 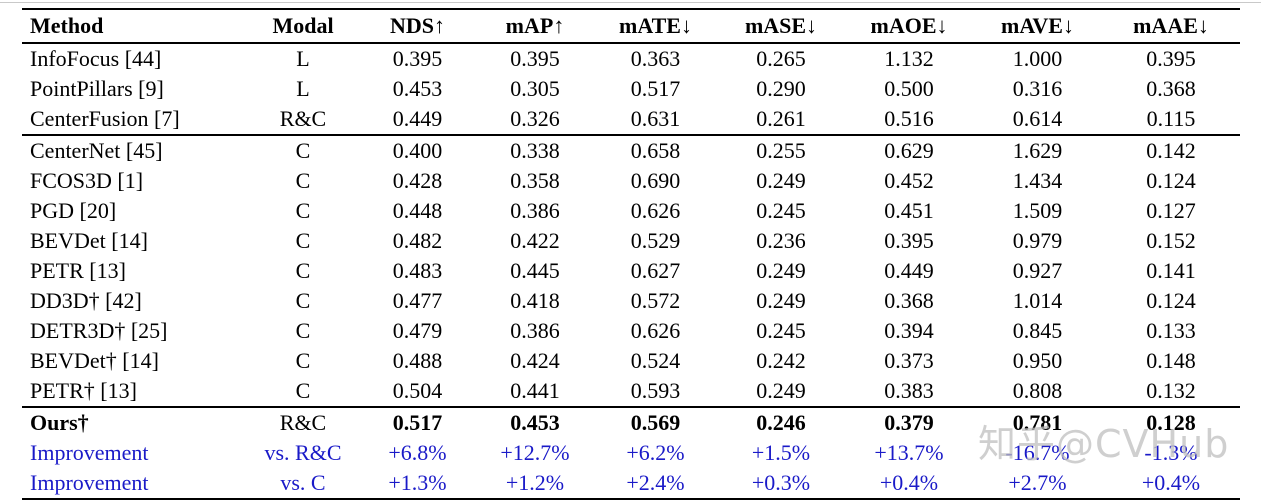 What do you see at coordinates (655, 58) in the screenshot?
I see `value-cell: 0.363` at bounding box center [655, 58].